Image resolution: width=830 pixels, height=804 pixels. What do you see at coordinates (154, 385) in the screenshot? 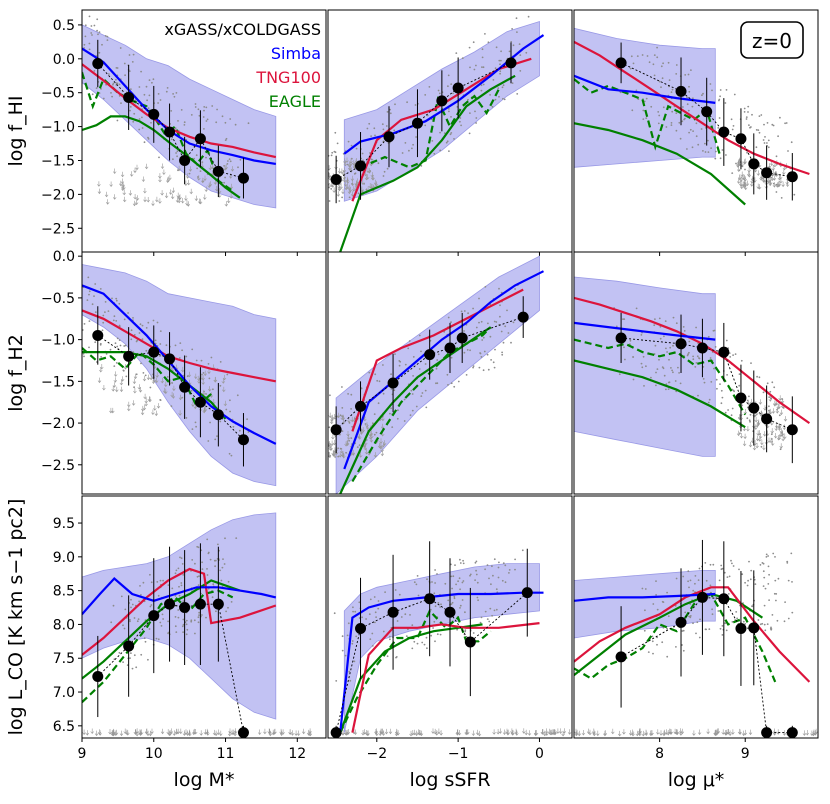
I see `eagle-line` at bounding box center [154, 385].